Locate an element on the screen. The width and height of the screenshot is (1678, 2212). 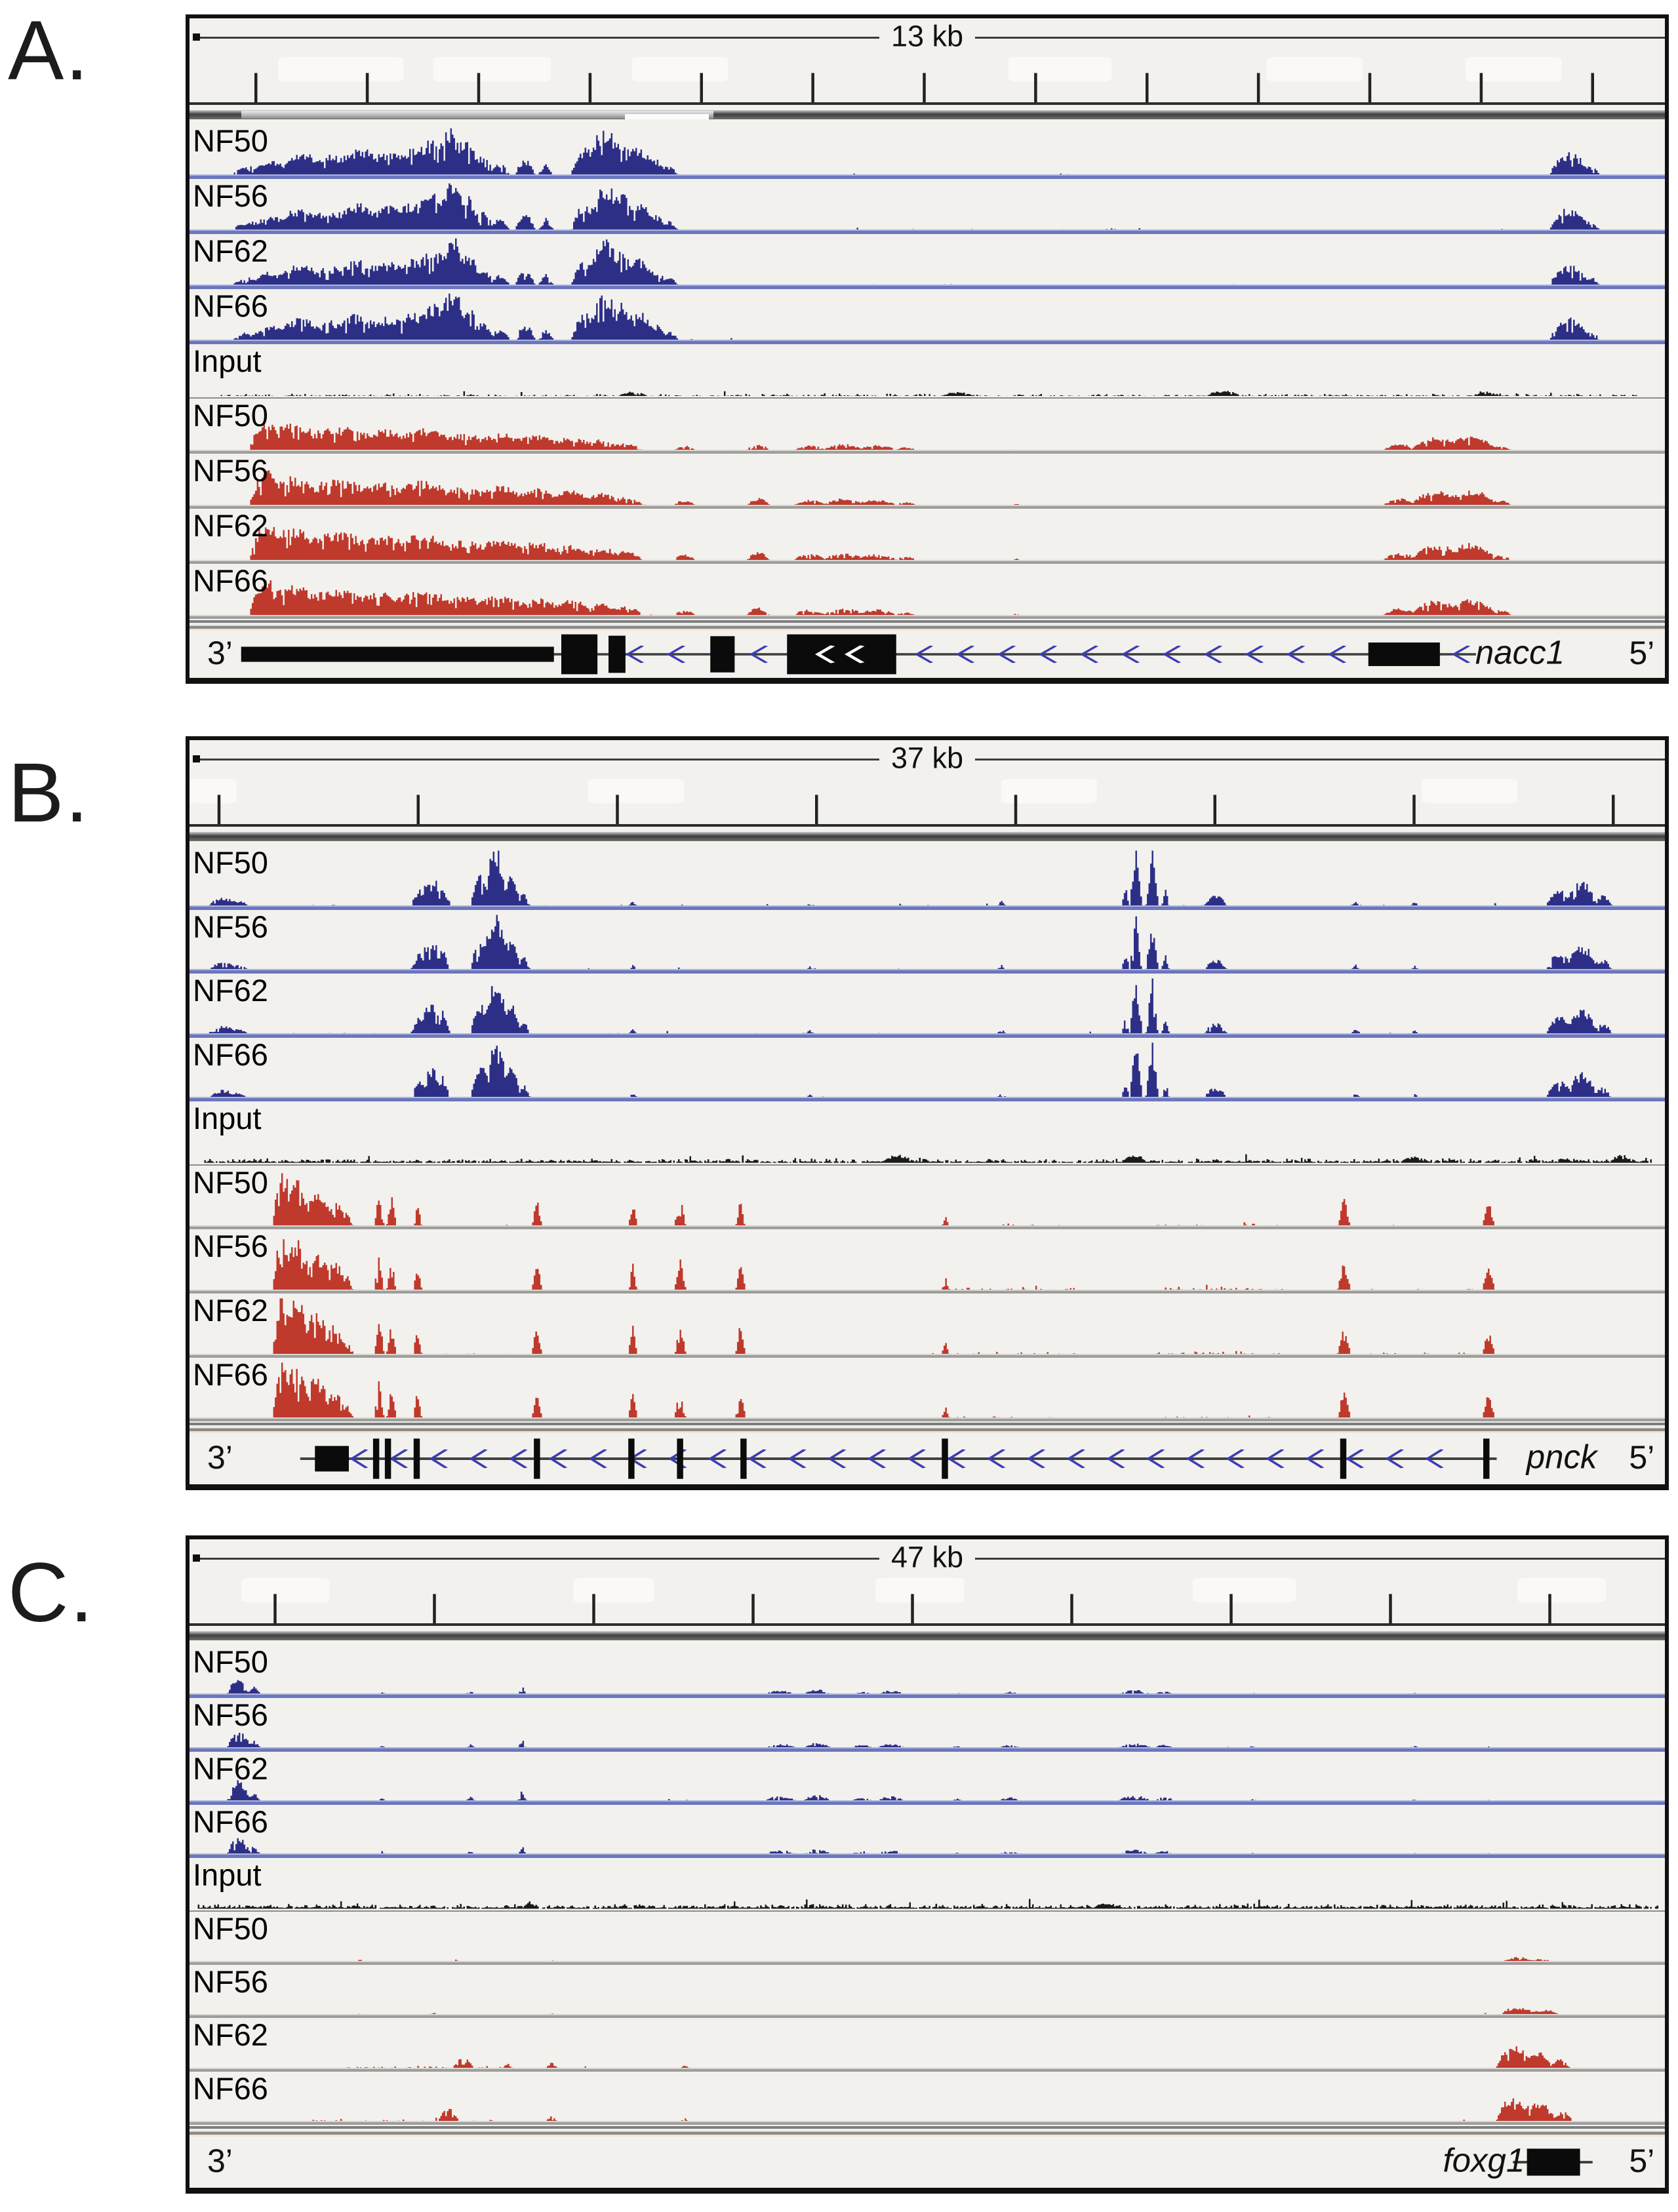
ruler is located at coordinates (927, 1601).